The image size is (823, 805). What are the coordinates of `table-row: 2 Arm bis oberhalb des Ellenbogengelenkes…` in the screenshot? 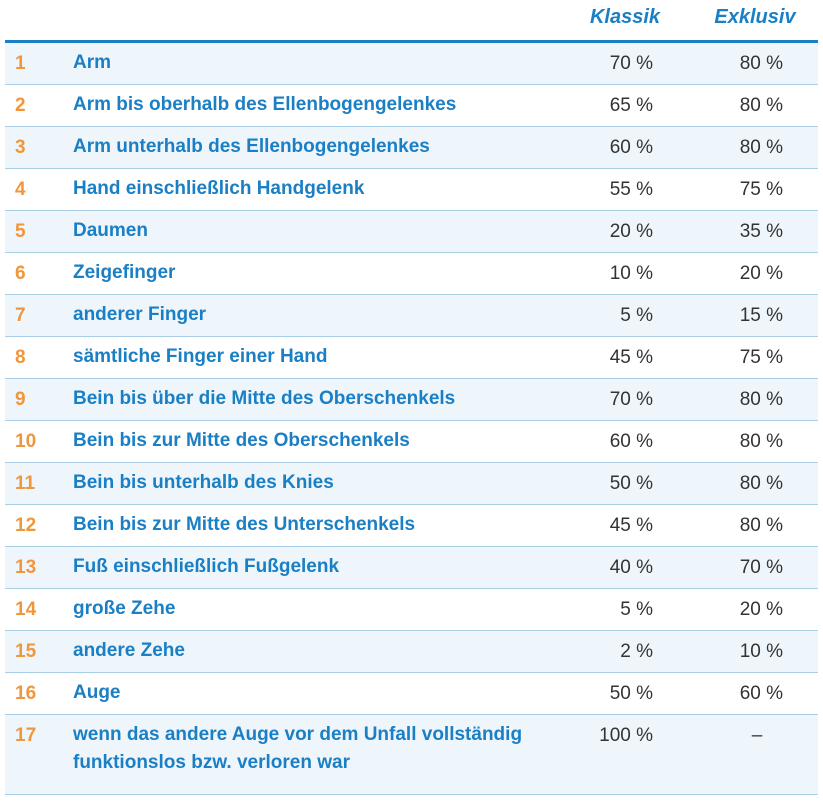 It's located at (411, 106).